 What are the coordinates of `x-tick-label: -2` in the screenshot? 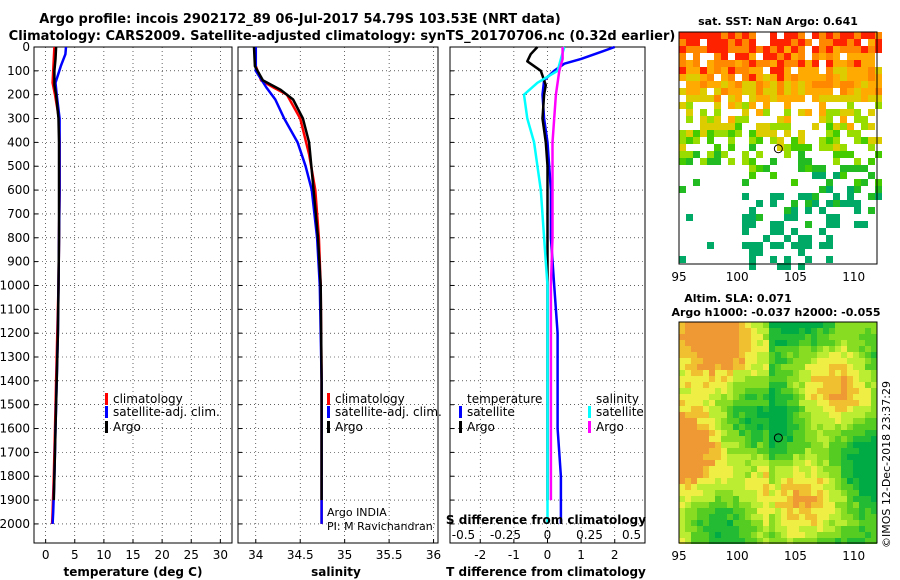 It's located at (480, 555).